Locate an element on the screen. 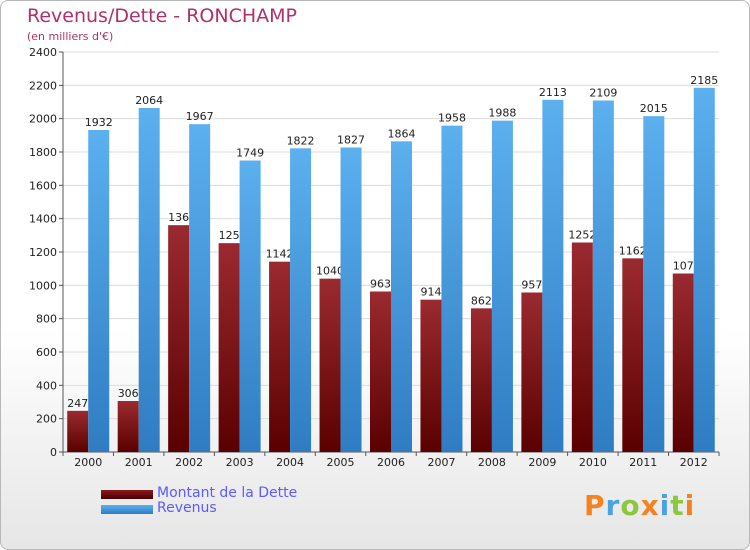  logo-letter: t is located at coordinates (677, 505).